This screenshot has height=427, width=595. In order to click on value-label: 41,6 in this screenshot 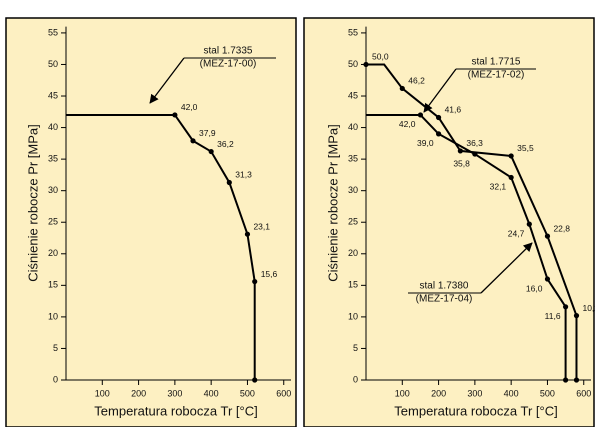, I will do `click(453, 110)`.